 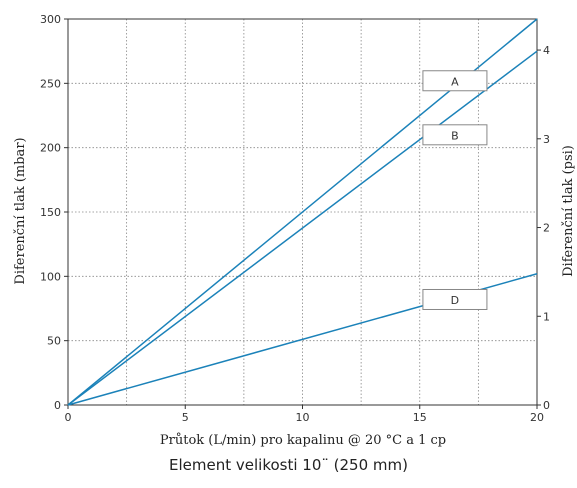 I want to click on y-tick-label: 150, so click(x=50, y=212).